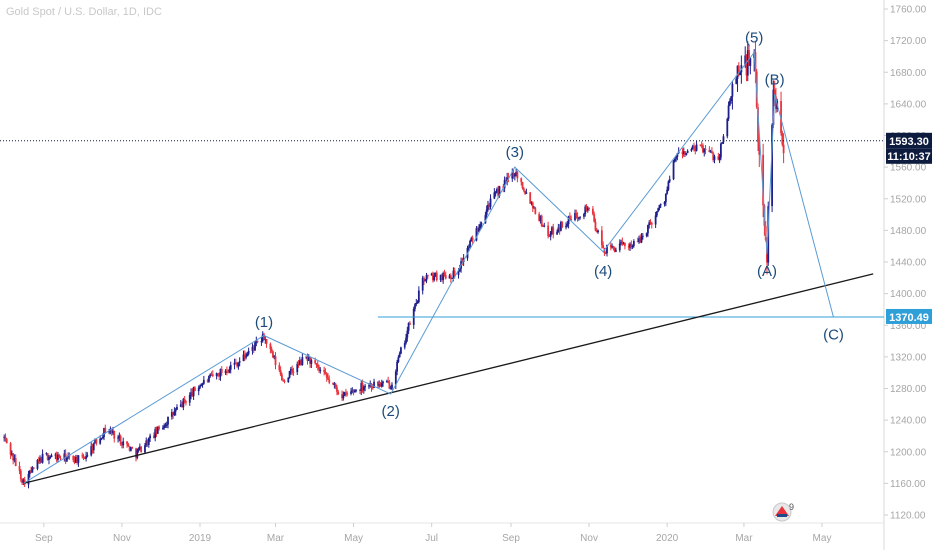 The width and height of the screenshot is (932, 550). I want to click on wave-label: (B), so click(775, 79).